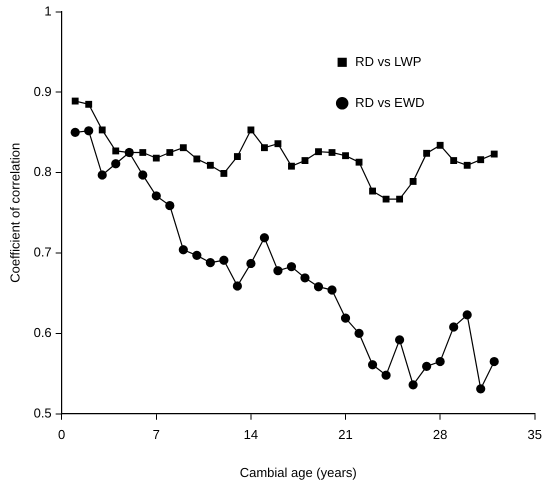 This screenshot has height=489, width=550. What do you see at coordinates (388, 61) in the screenshot?
I see `legend-label: RD vs LWP` at bounding box center [388, 61].